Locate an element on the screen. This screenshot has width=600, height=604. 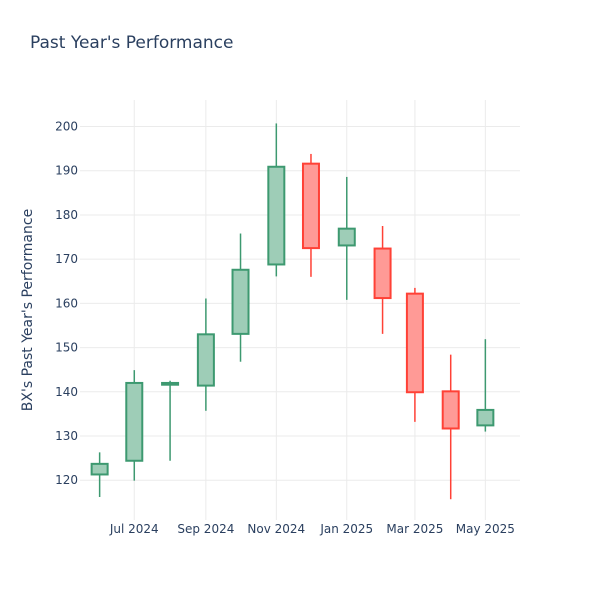
chart-title: Past Year's Performance is located at coordinates (132, 43).